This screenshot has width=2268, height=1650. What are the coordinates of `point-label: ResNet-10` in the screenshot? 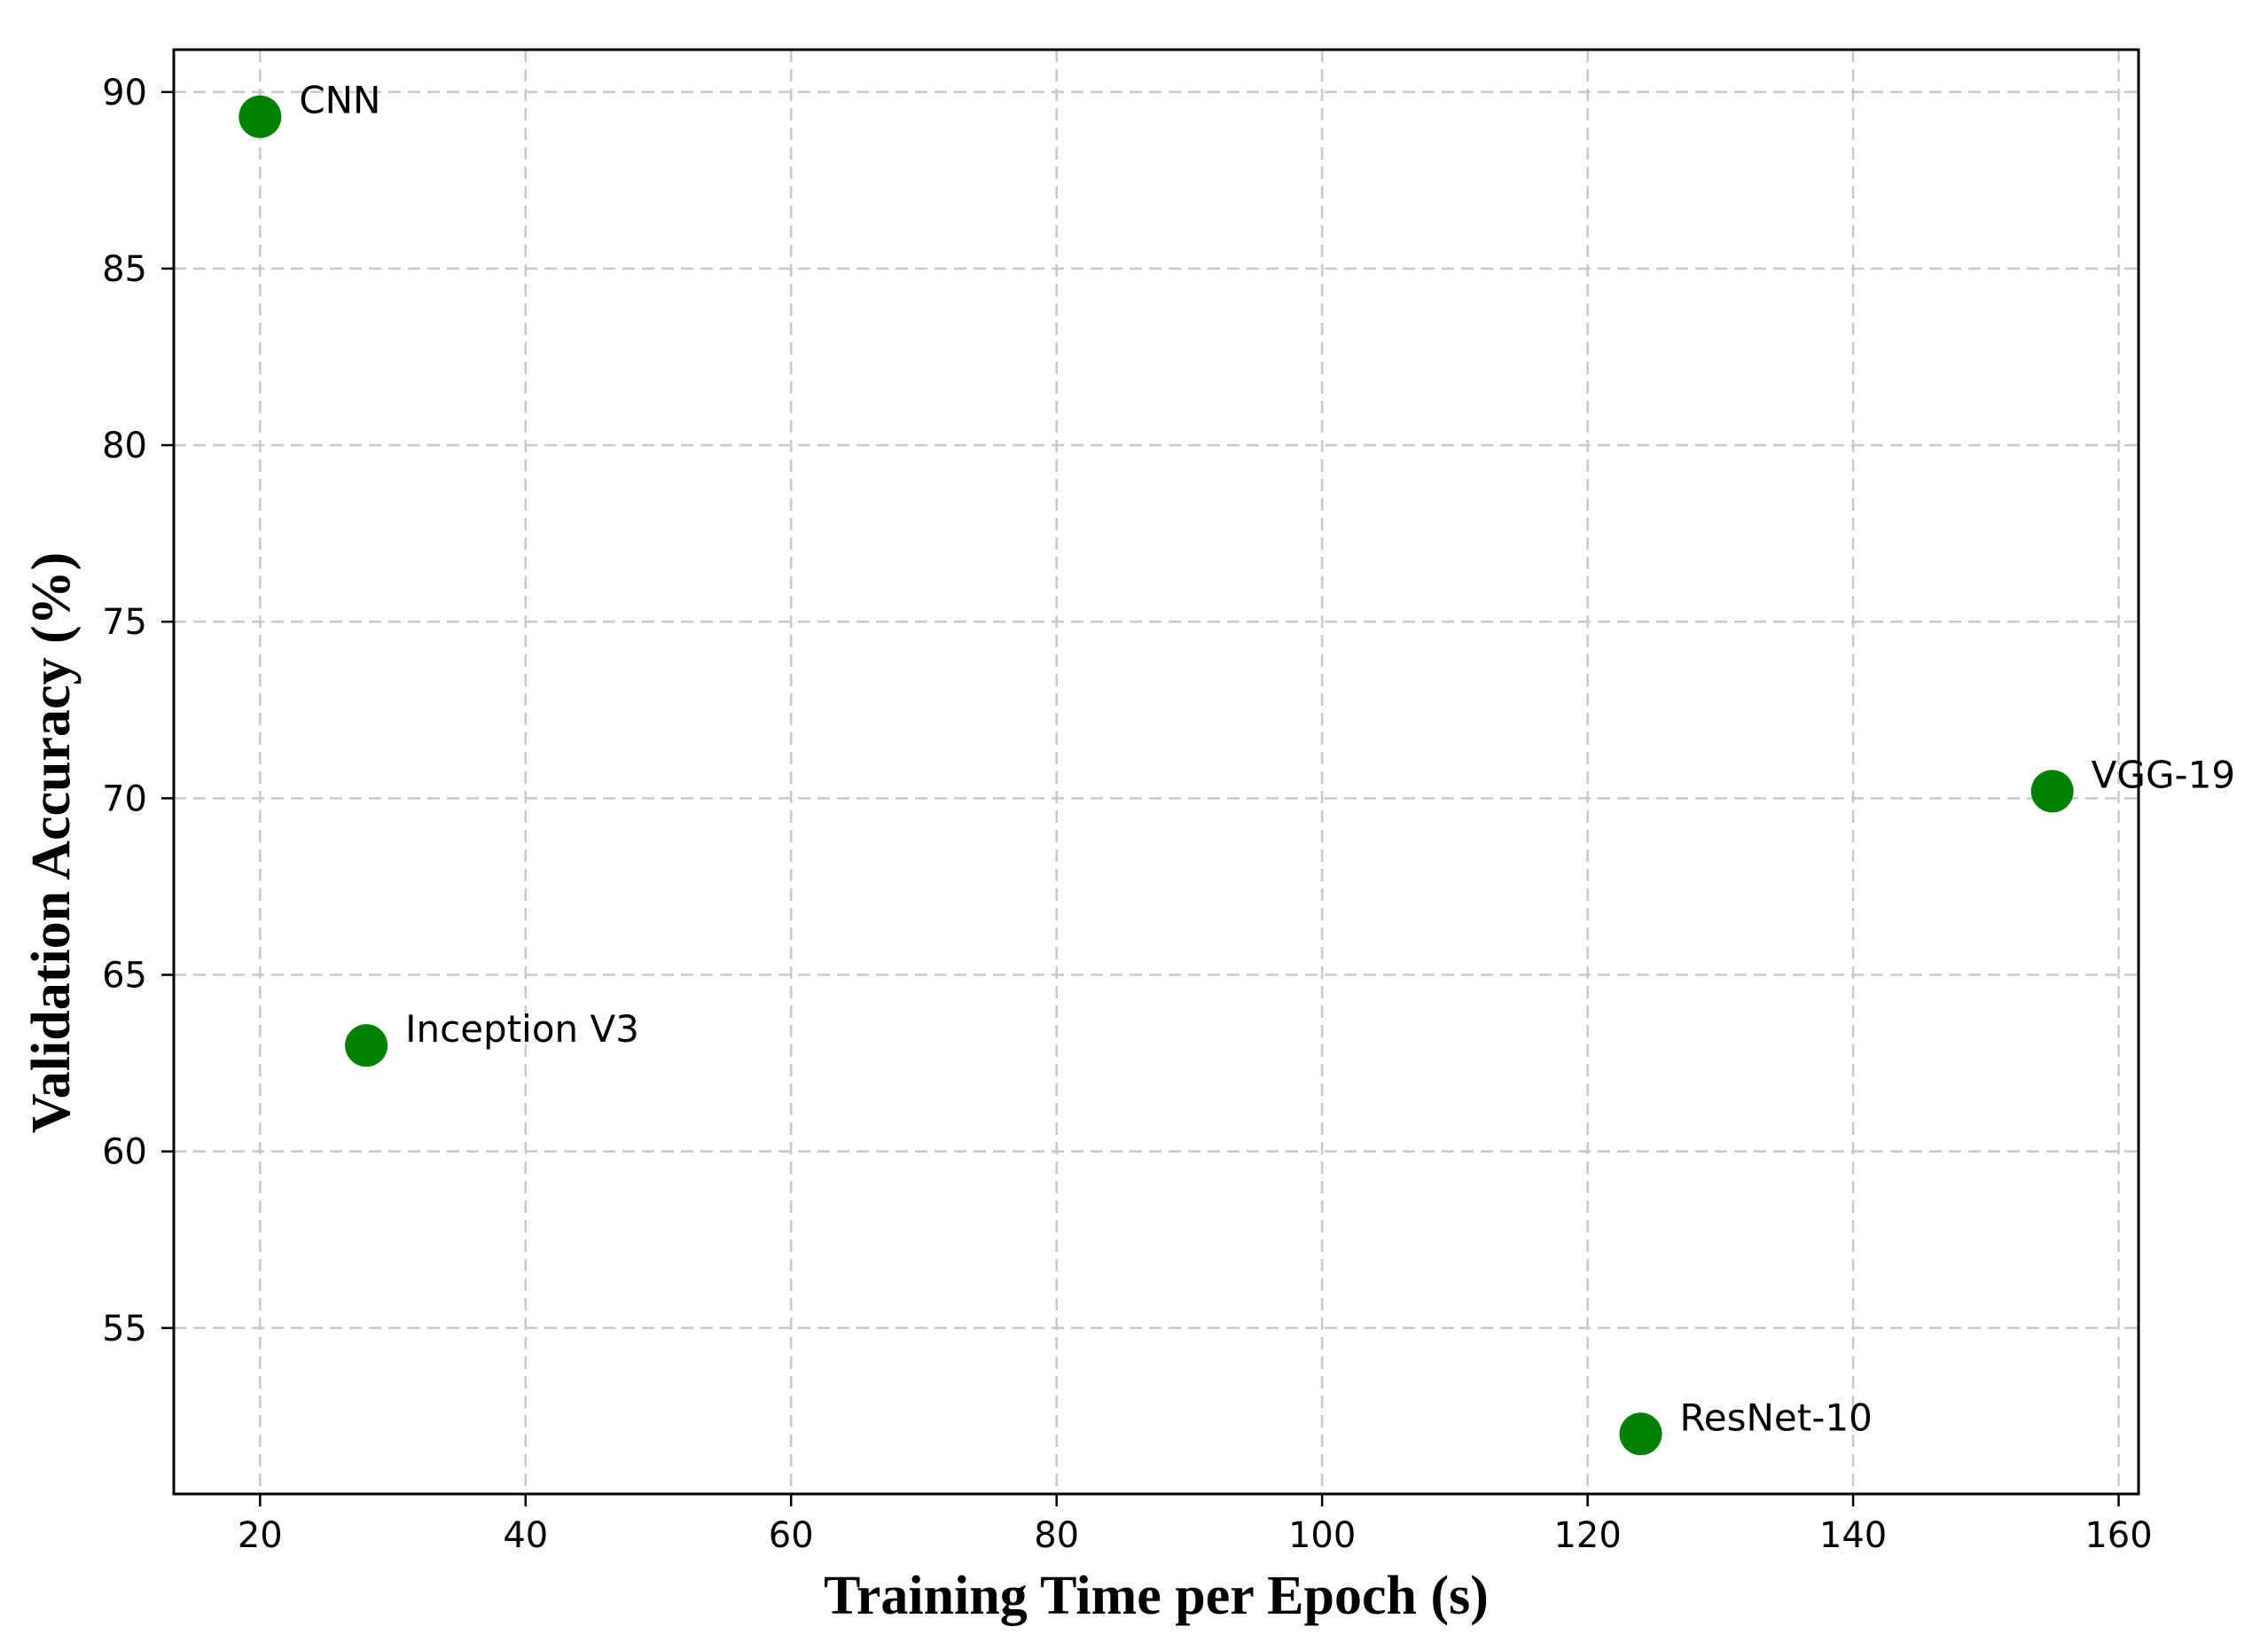 It's located at (1776, 1417).